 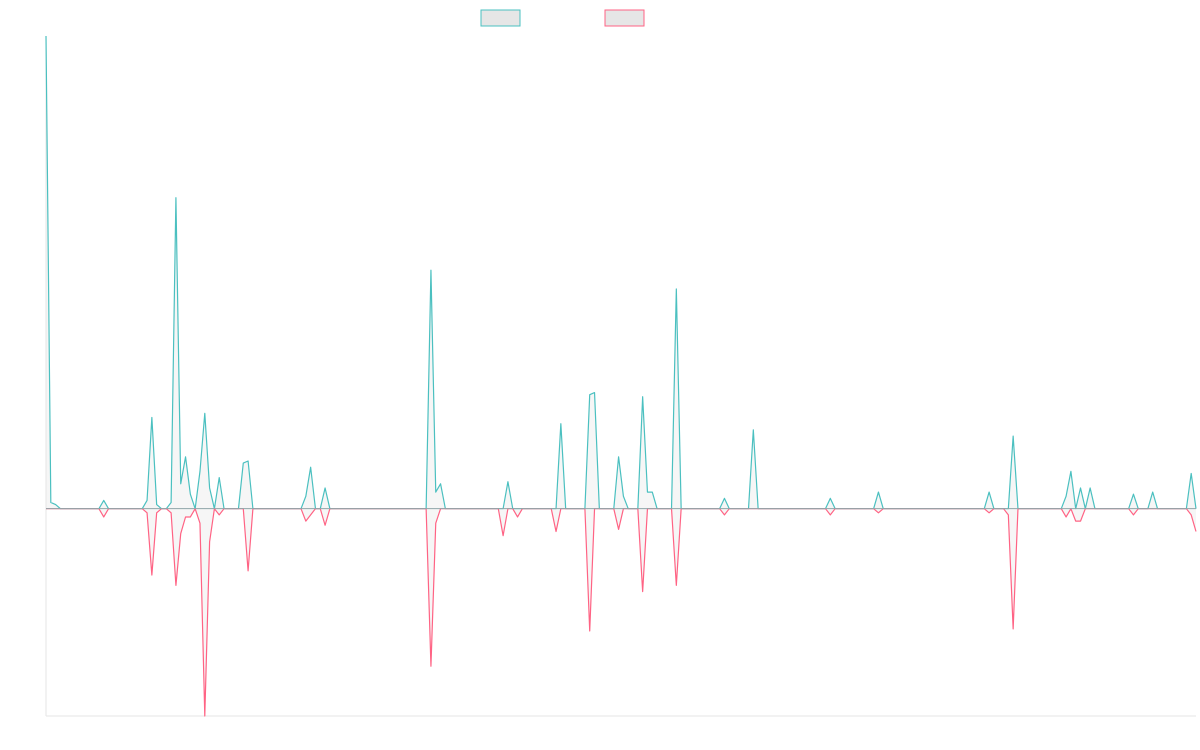 I want to click on legend, so click(x=562, y=18).